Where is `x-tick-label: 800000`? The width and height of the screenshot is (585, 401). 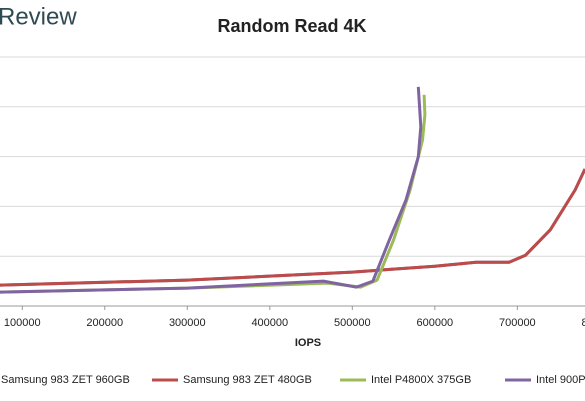
x-tick-label: 800000 is located at coordinates (583, 323).